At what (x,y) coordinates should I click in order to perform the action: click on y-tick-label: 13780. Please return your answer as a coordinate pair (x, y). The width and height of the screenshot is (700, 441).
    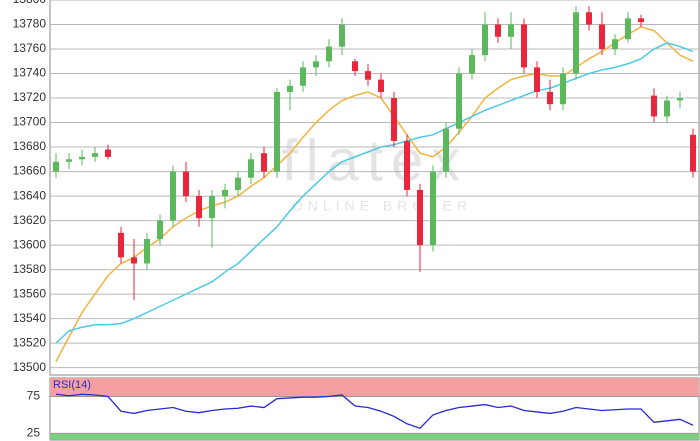
    Looking at the image, I should click on (30, 24).